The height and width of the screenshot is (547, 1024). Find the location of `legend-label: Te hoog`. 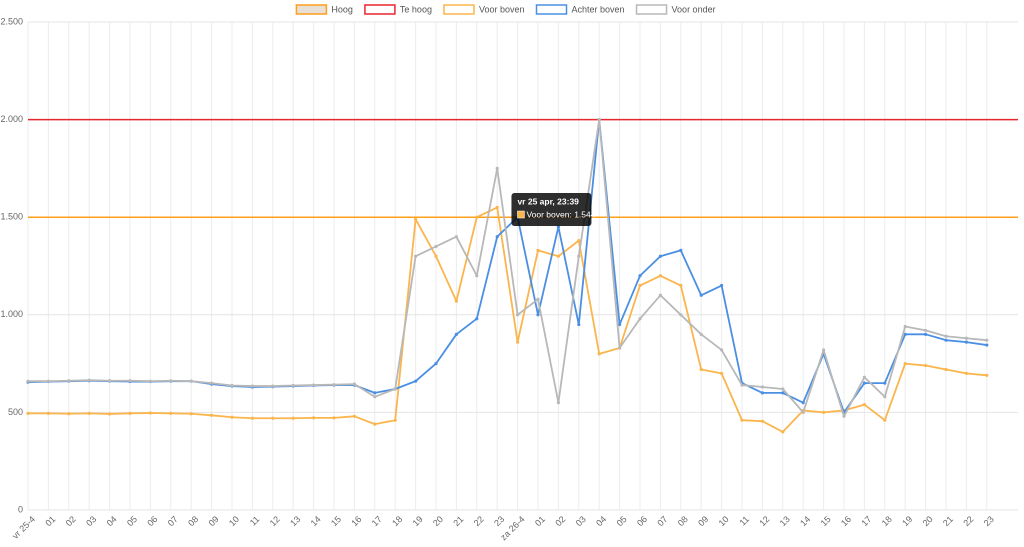

legend-label: Te hoog is located at coordinates (416, 9).